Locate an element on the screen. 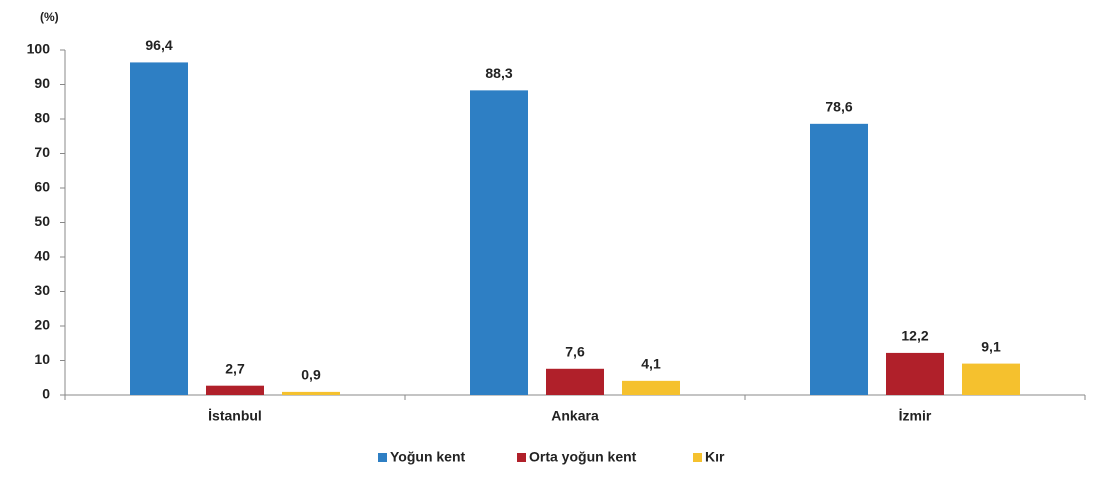 This screenshot has width=1096, height=480. data-label: 96,4 is located at coordinates (158, 45).